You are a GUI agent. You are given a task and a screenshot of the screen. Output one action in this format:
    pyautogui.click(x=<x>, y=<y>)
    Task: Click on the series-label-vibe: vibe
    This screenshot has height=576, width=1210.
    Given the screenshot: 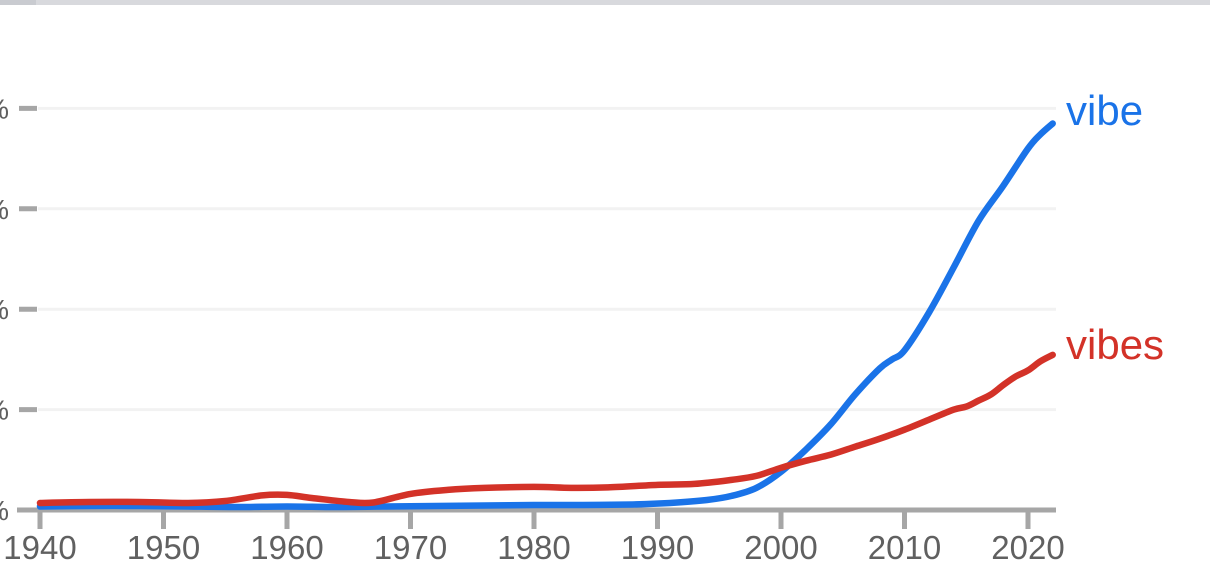 What is the action you would take?
    pyautogui.click(x=1105, y=110)
    